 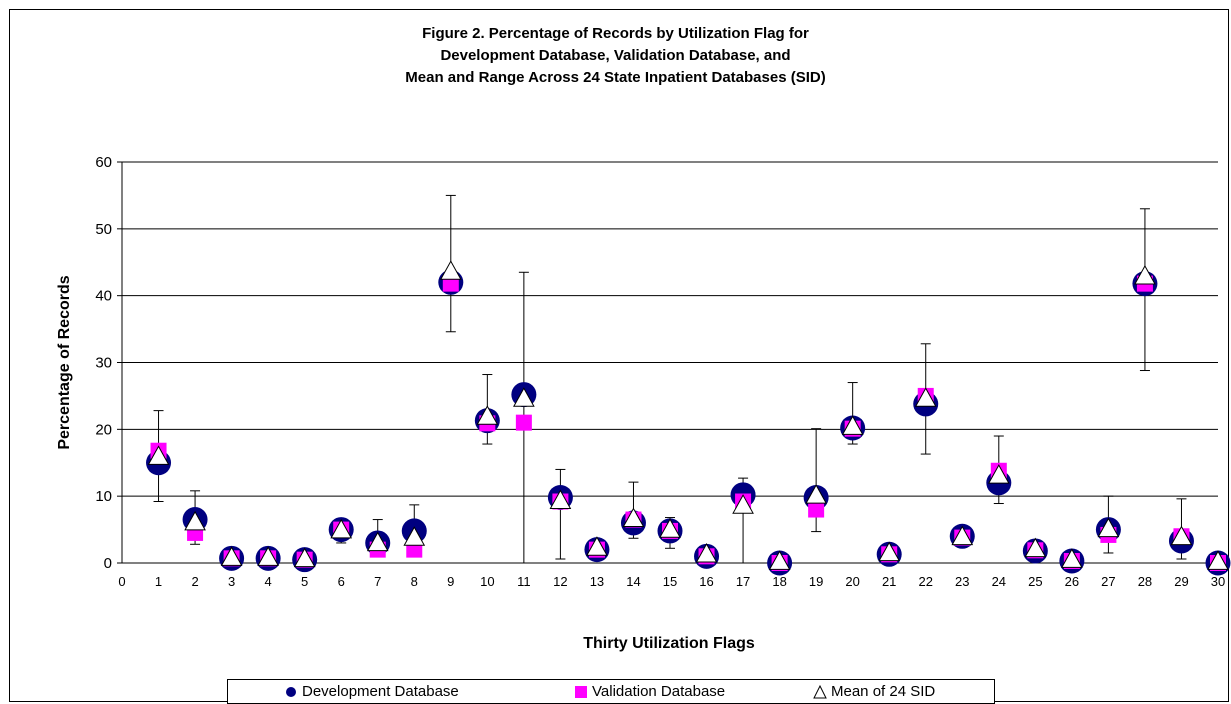 What do you see at coordinates (889, 581) in the screenshot?
I see `x-tick-label-21: 21` at bounding box center [889, 581].